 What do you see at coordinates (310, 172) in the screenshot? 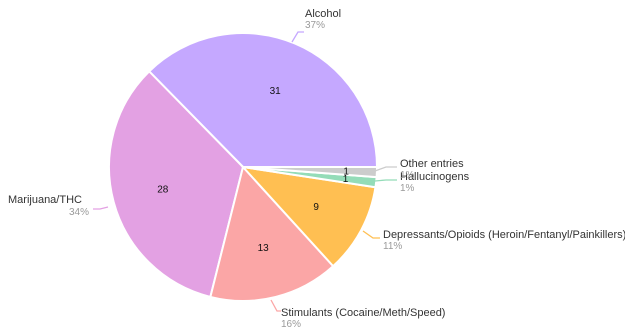
I see `pie-slice-other-entries` at bounding box center [310, 172].